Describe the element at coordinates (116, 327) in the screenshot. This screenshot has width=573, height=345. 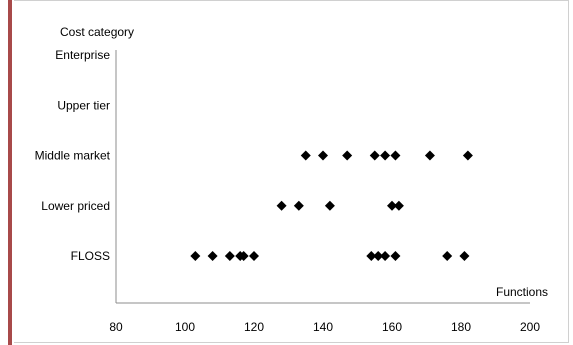
I see `x-tick-label: 80` at that location.